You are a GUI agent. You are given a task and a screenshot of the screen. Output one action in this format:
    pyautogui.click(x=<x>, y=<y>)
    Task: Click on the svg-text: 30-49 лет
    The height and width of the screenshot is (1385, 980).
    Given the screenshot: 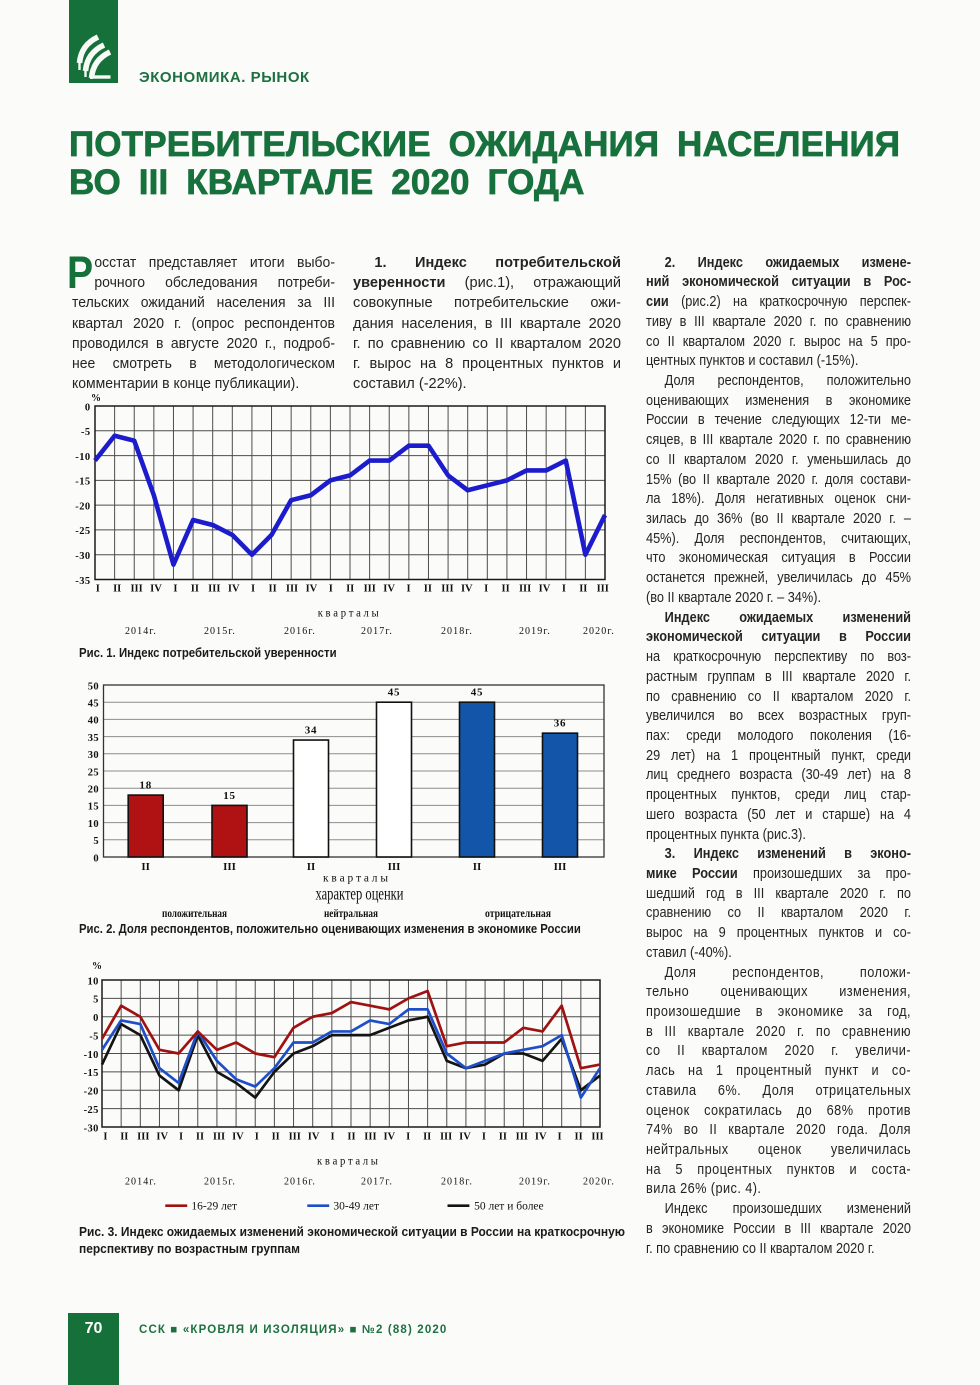 What is the action you would take?
    pyautogui.click(x=356, y=1207)
    